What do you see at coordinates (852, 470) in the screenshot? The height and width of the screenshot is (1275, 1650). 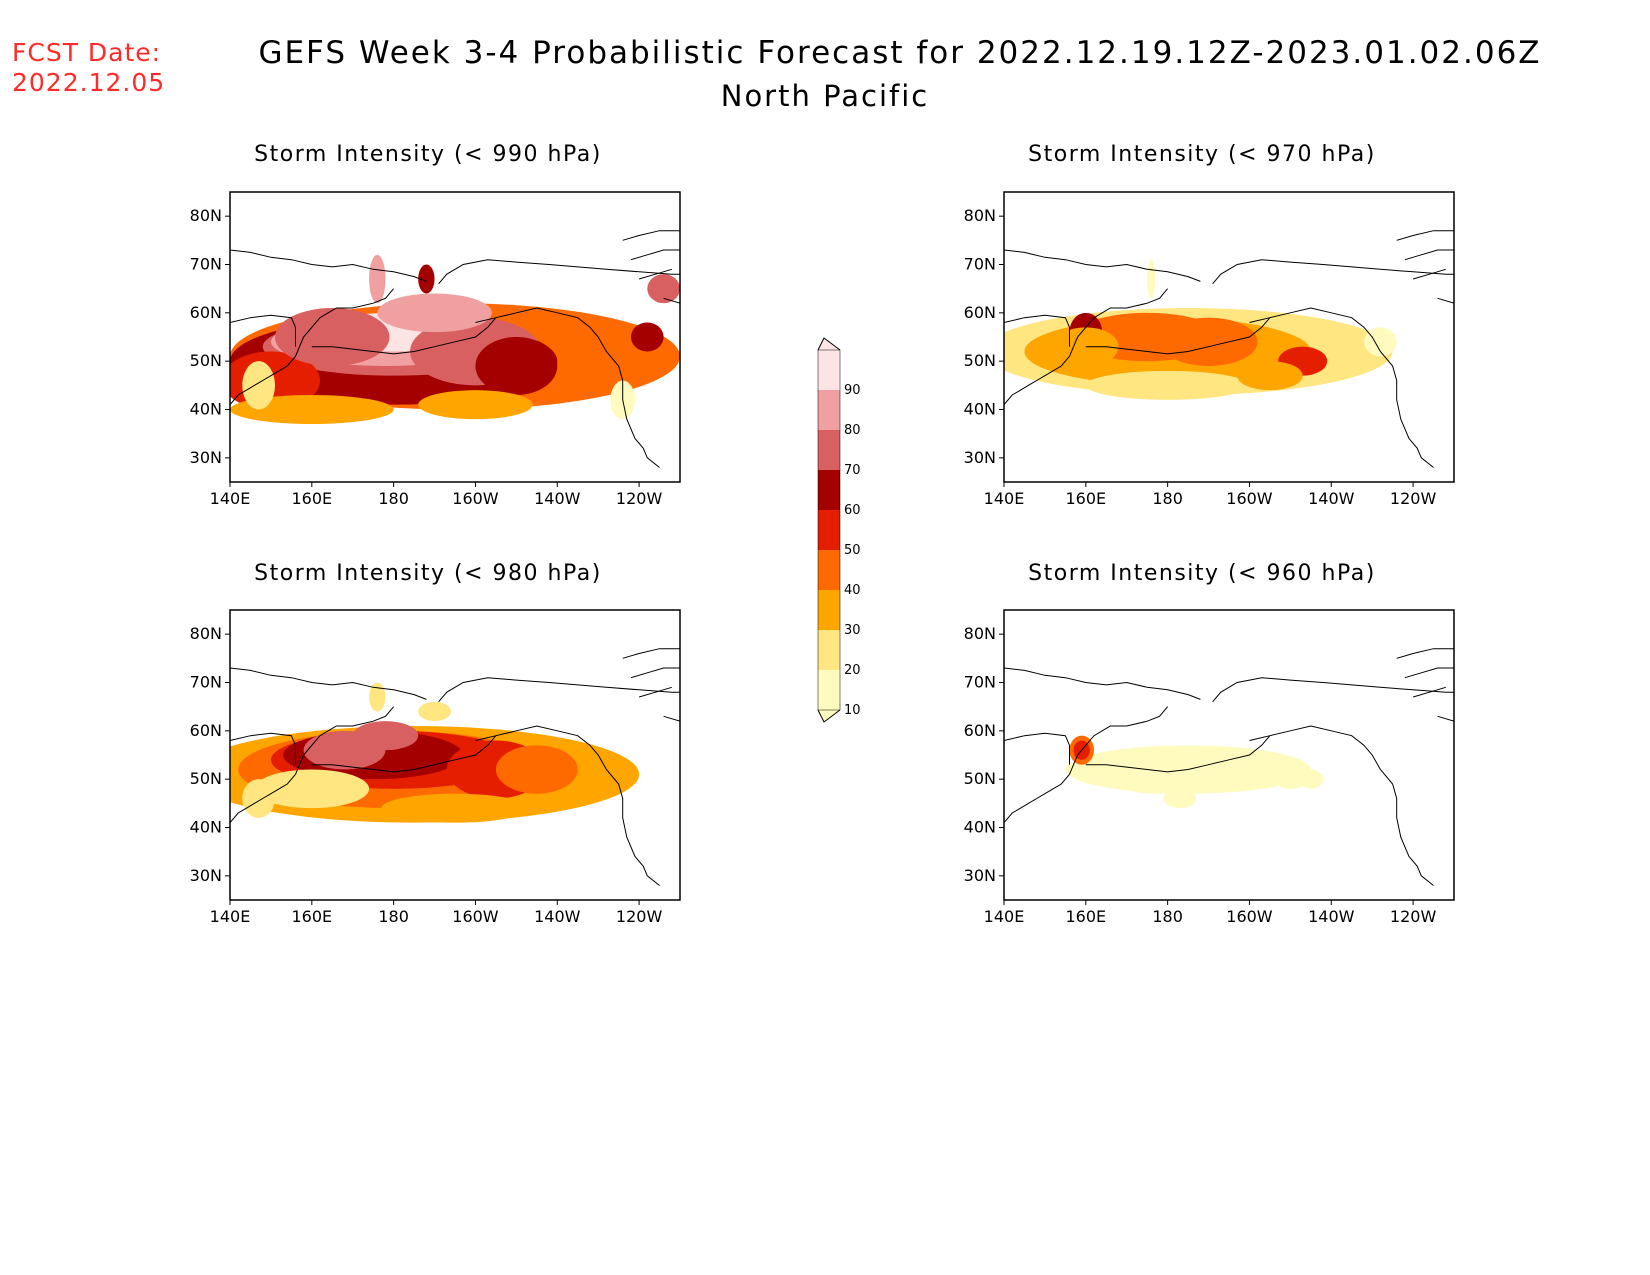 I see `colorbar-label: 70` at bounding box center [852, 470].